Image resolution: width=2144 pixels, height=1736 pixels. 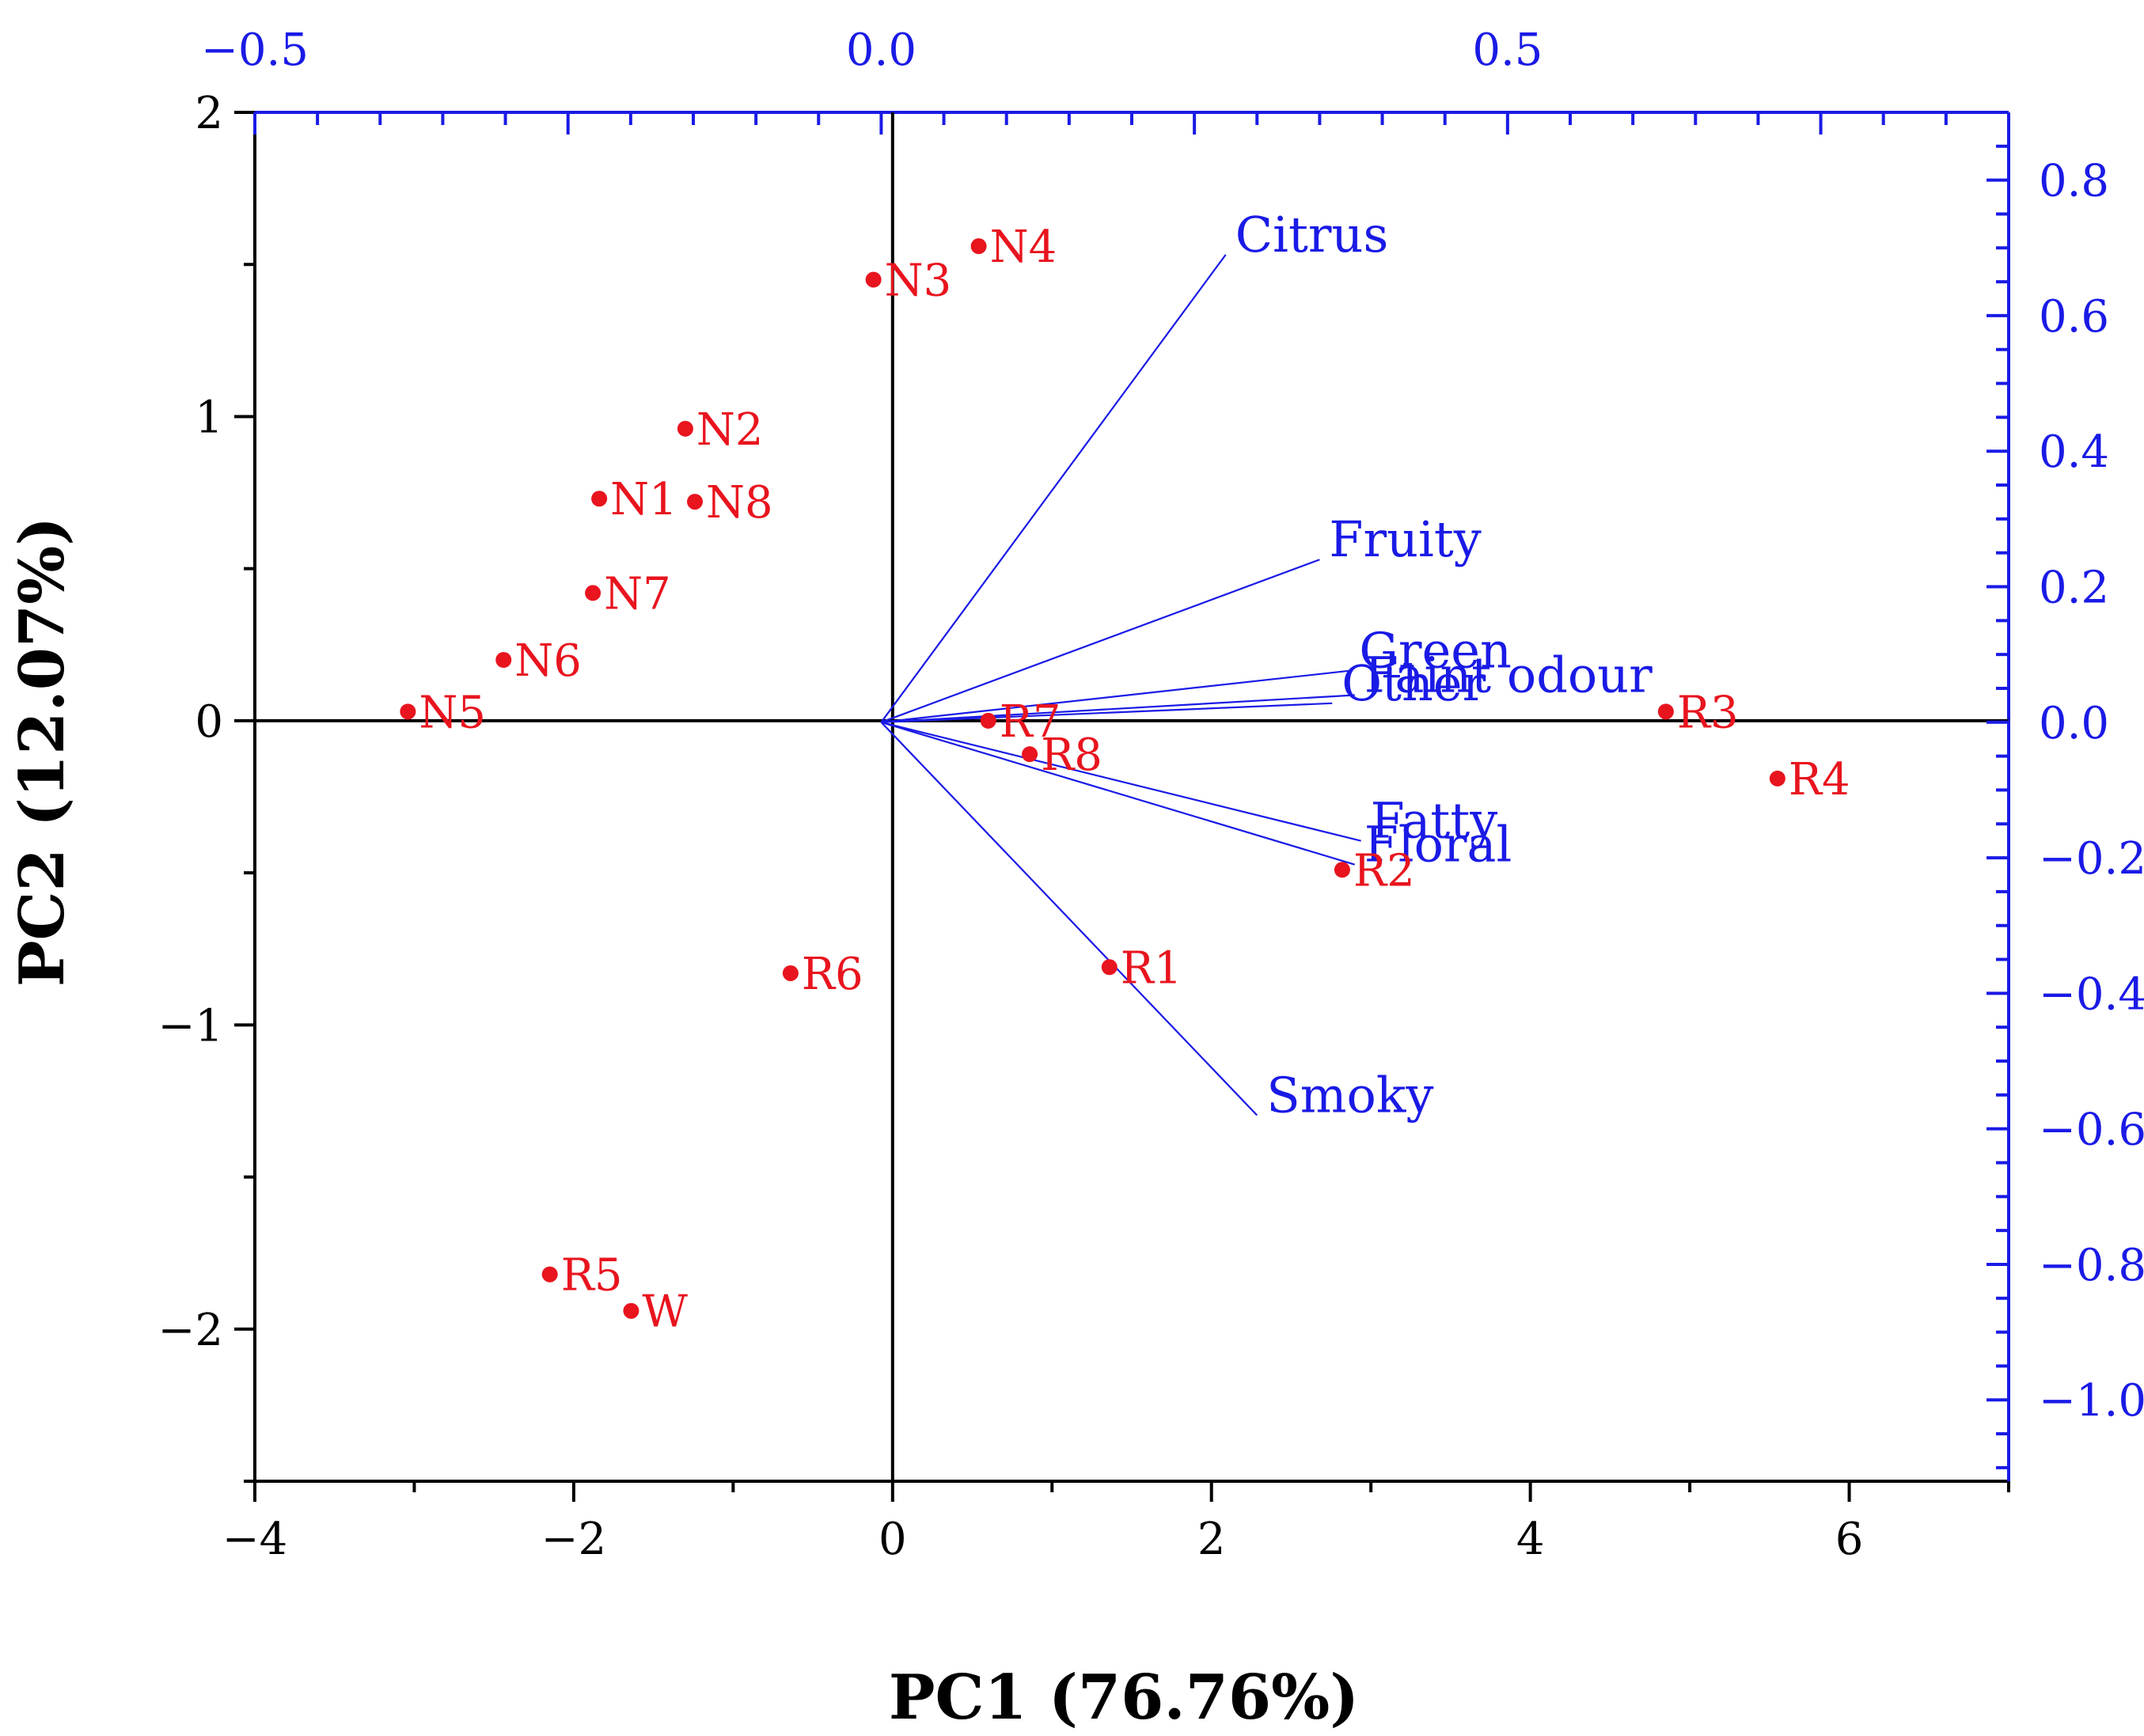 What do you see at coordinates (1665, 711) in the screenshot?
I see `score-point-r3` at bounding box center [1665, 711].